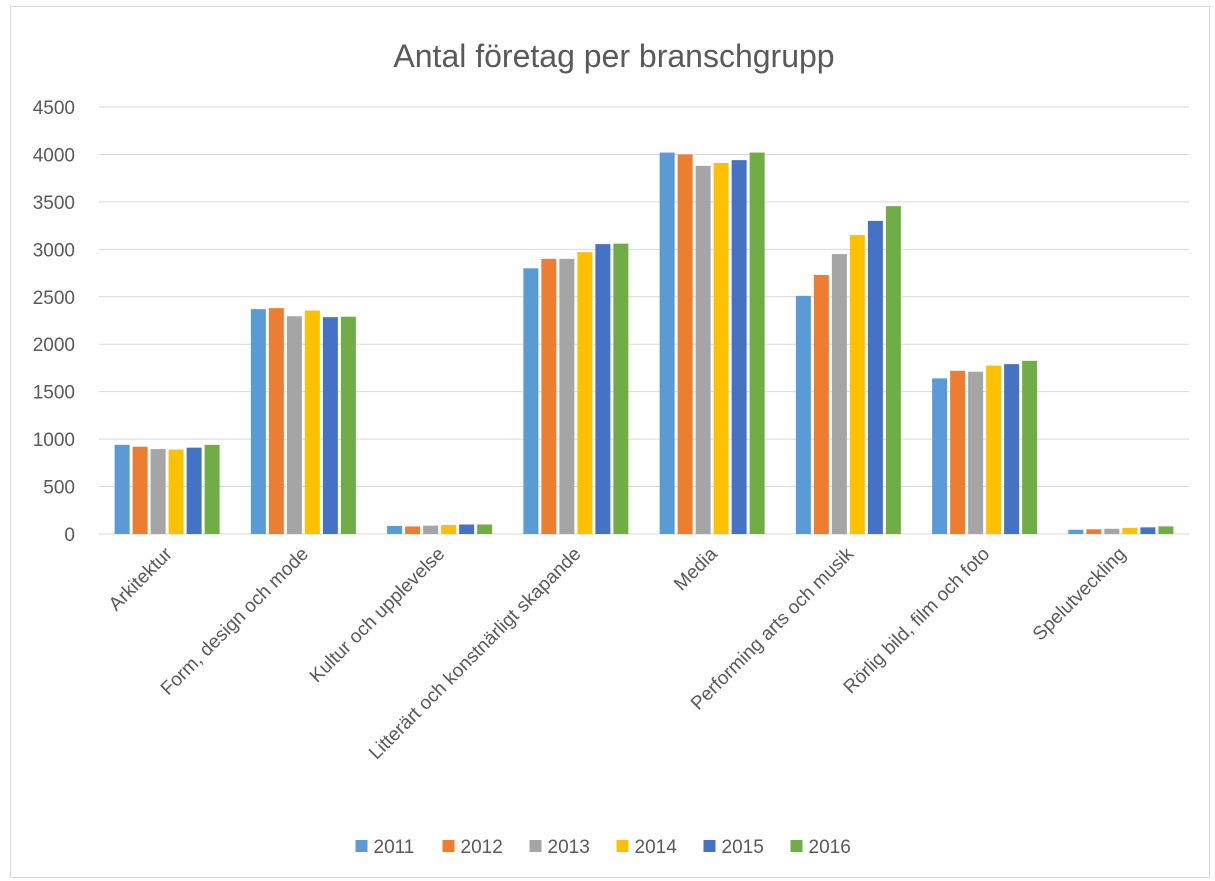  Describe the element at coordinates (622, 846) in the screenshot. I see `legend-swatch-2014` at that location.